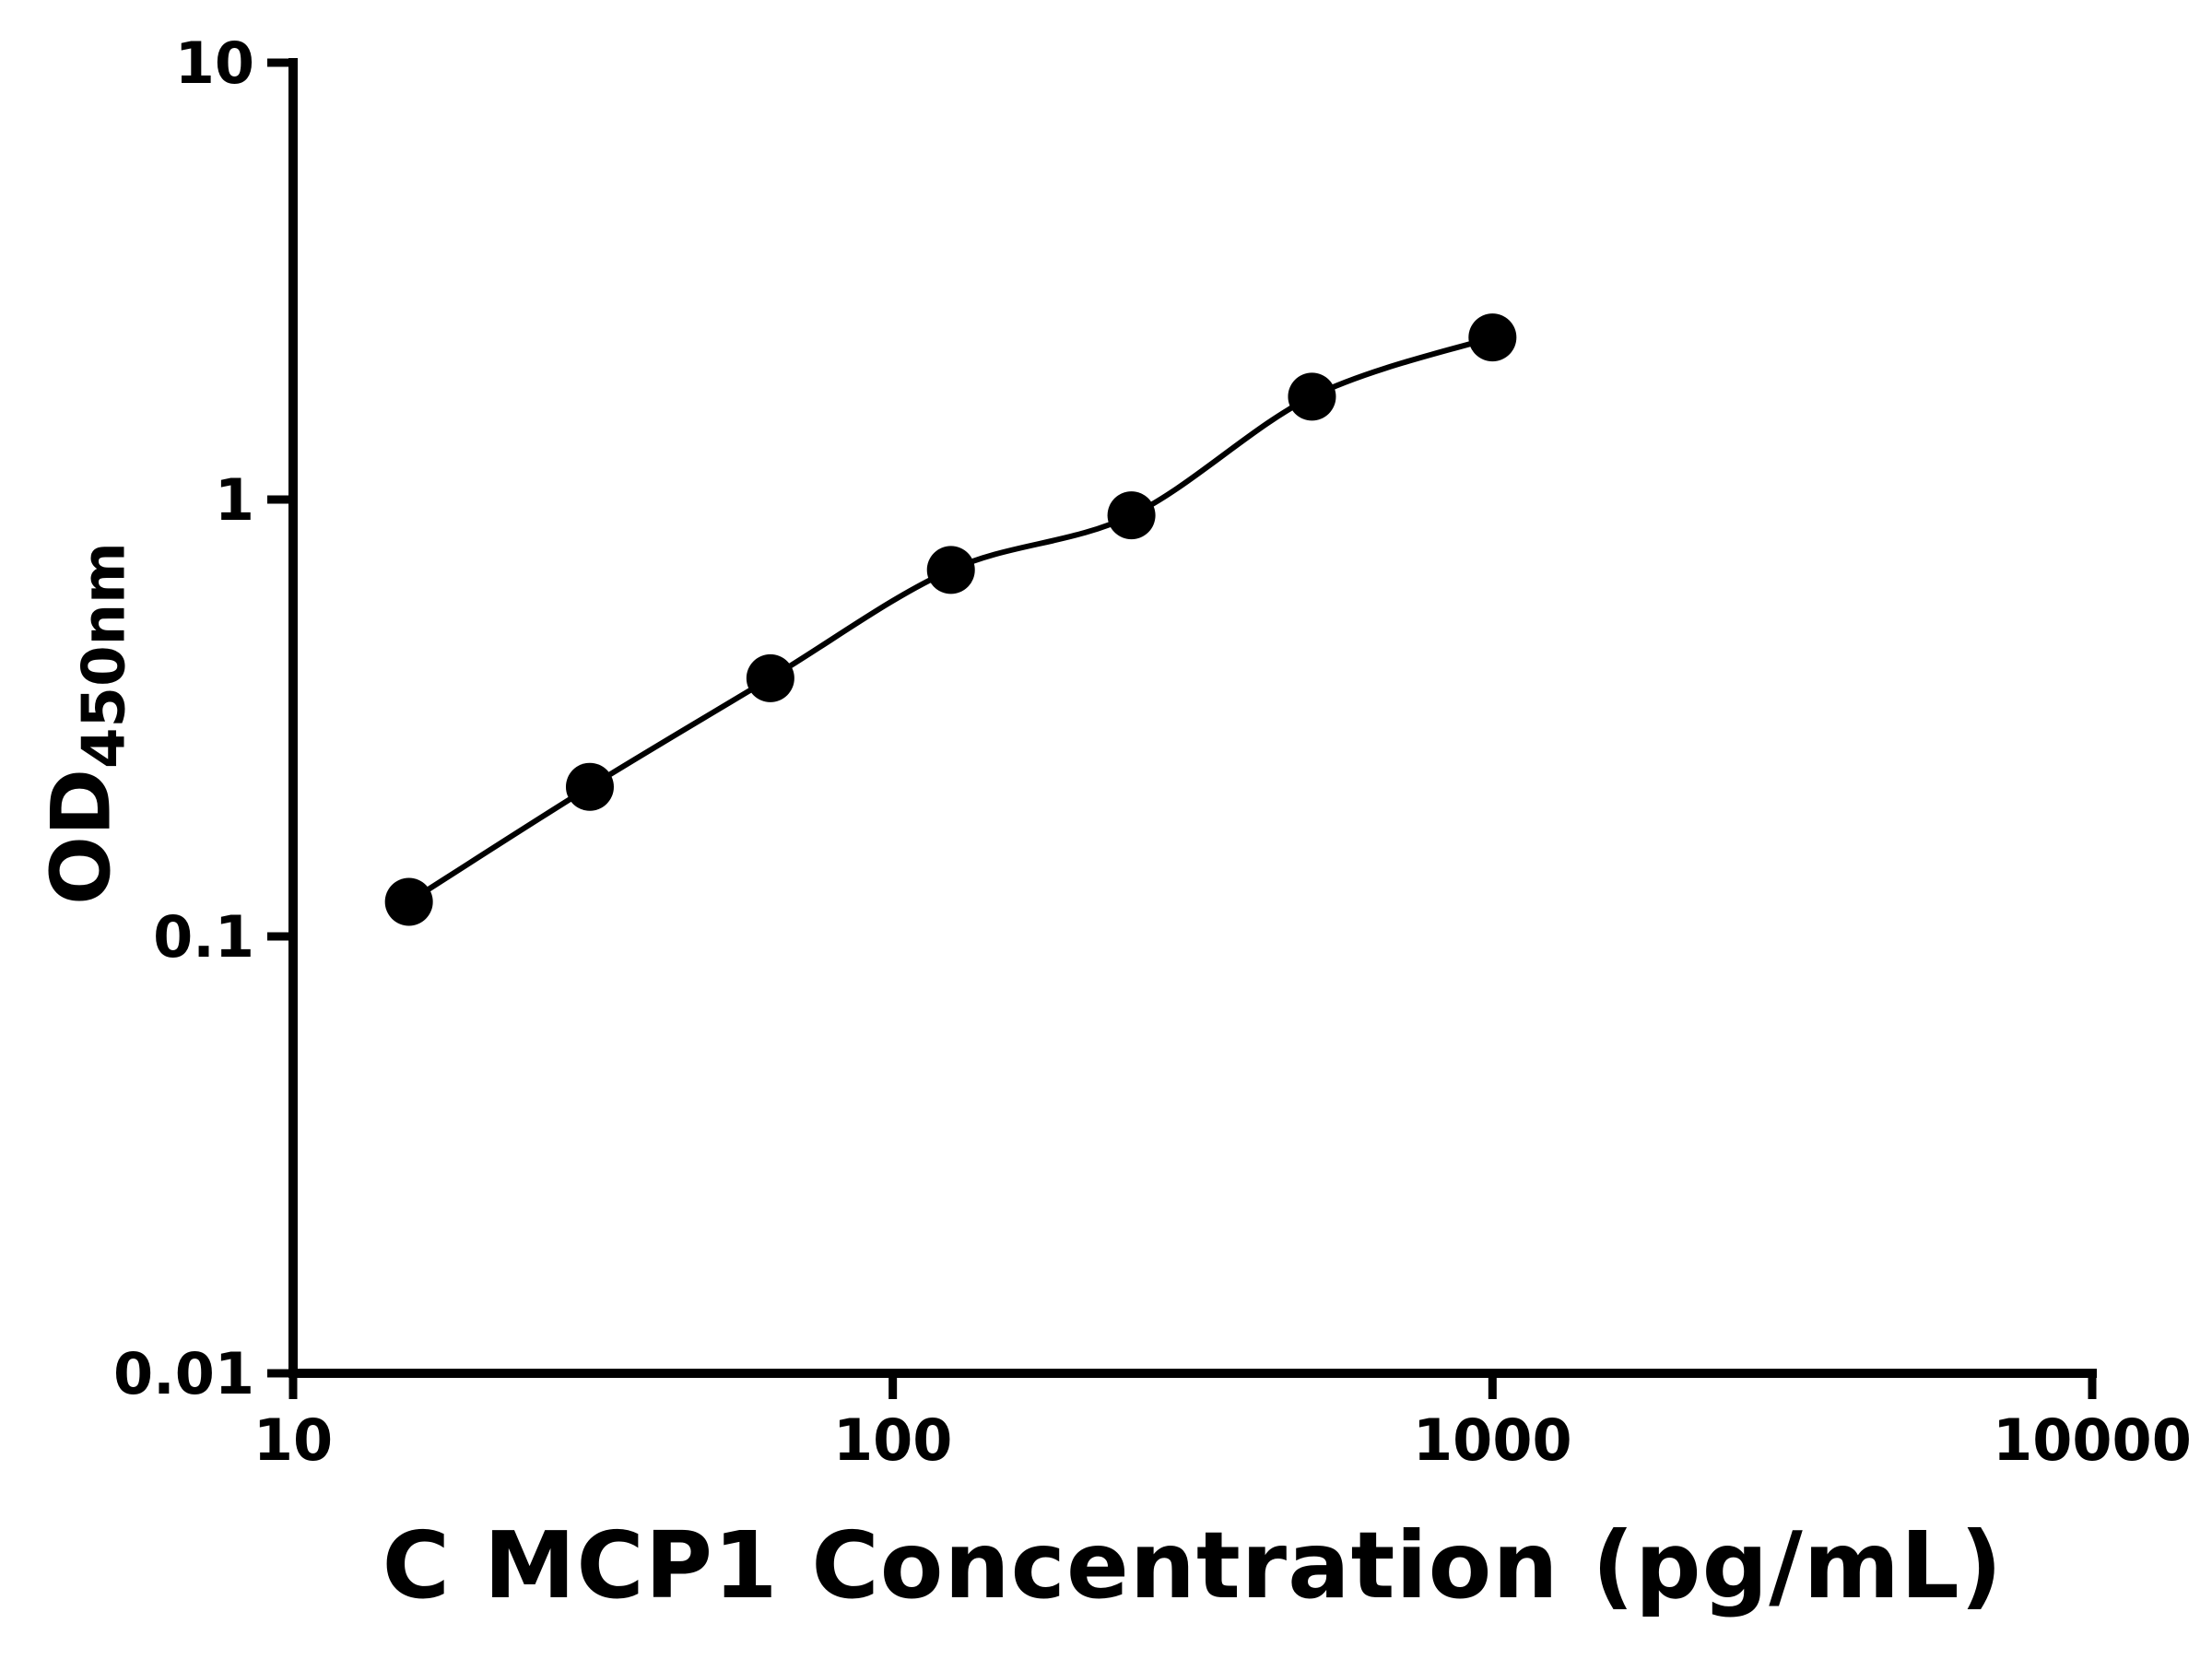 The width and height of the screenshot is (2212, 1659). What do you see at coordinates (234, 500) in the screenshot?
I see `y-tick-label: 1` at bounding box center [234, 500].